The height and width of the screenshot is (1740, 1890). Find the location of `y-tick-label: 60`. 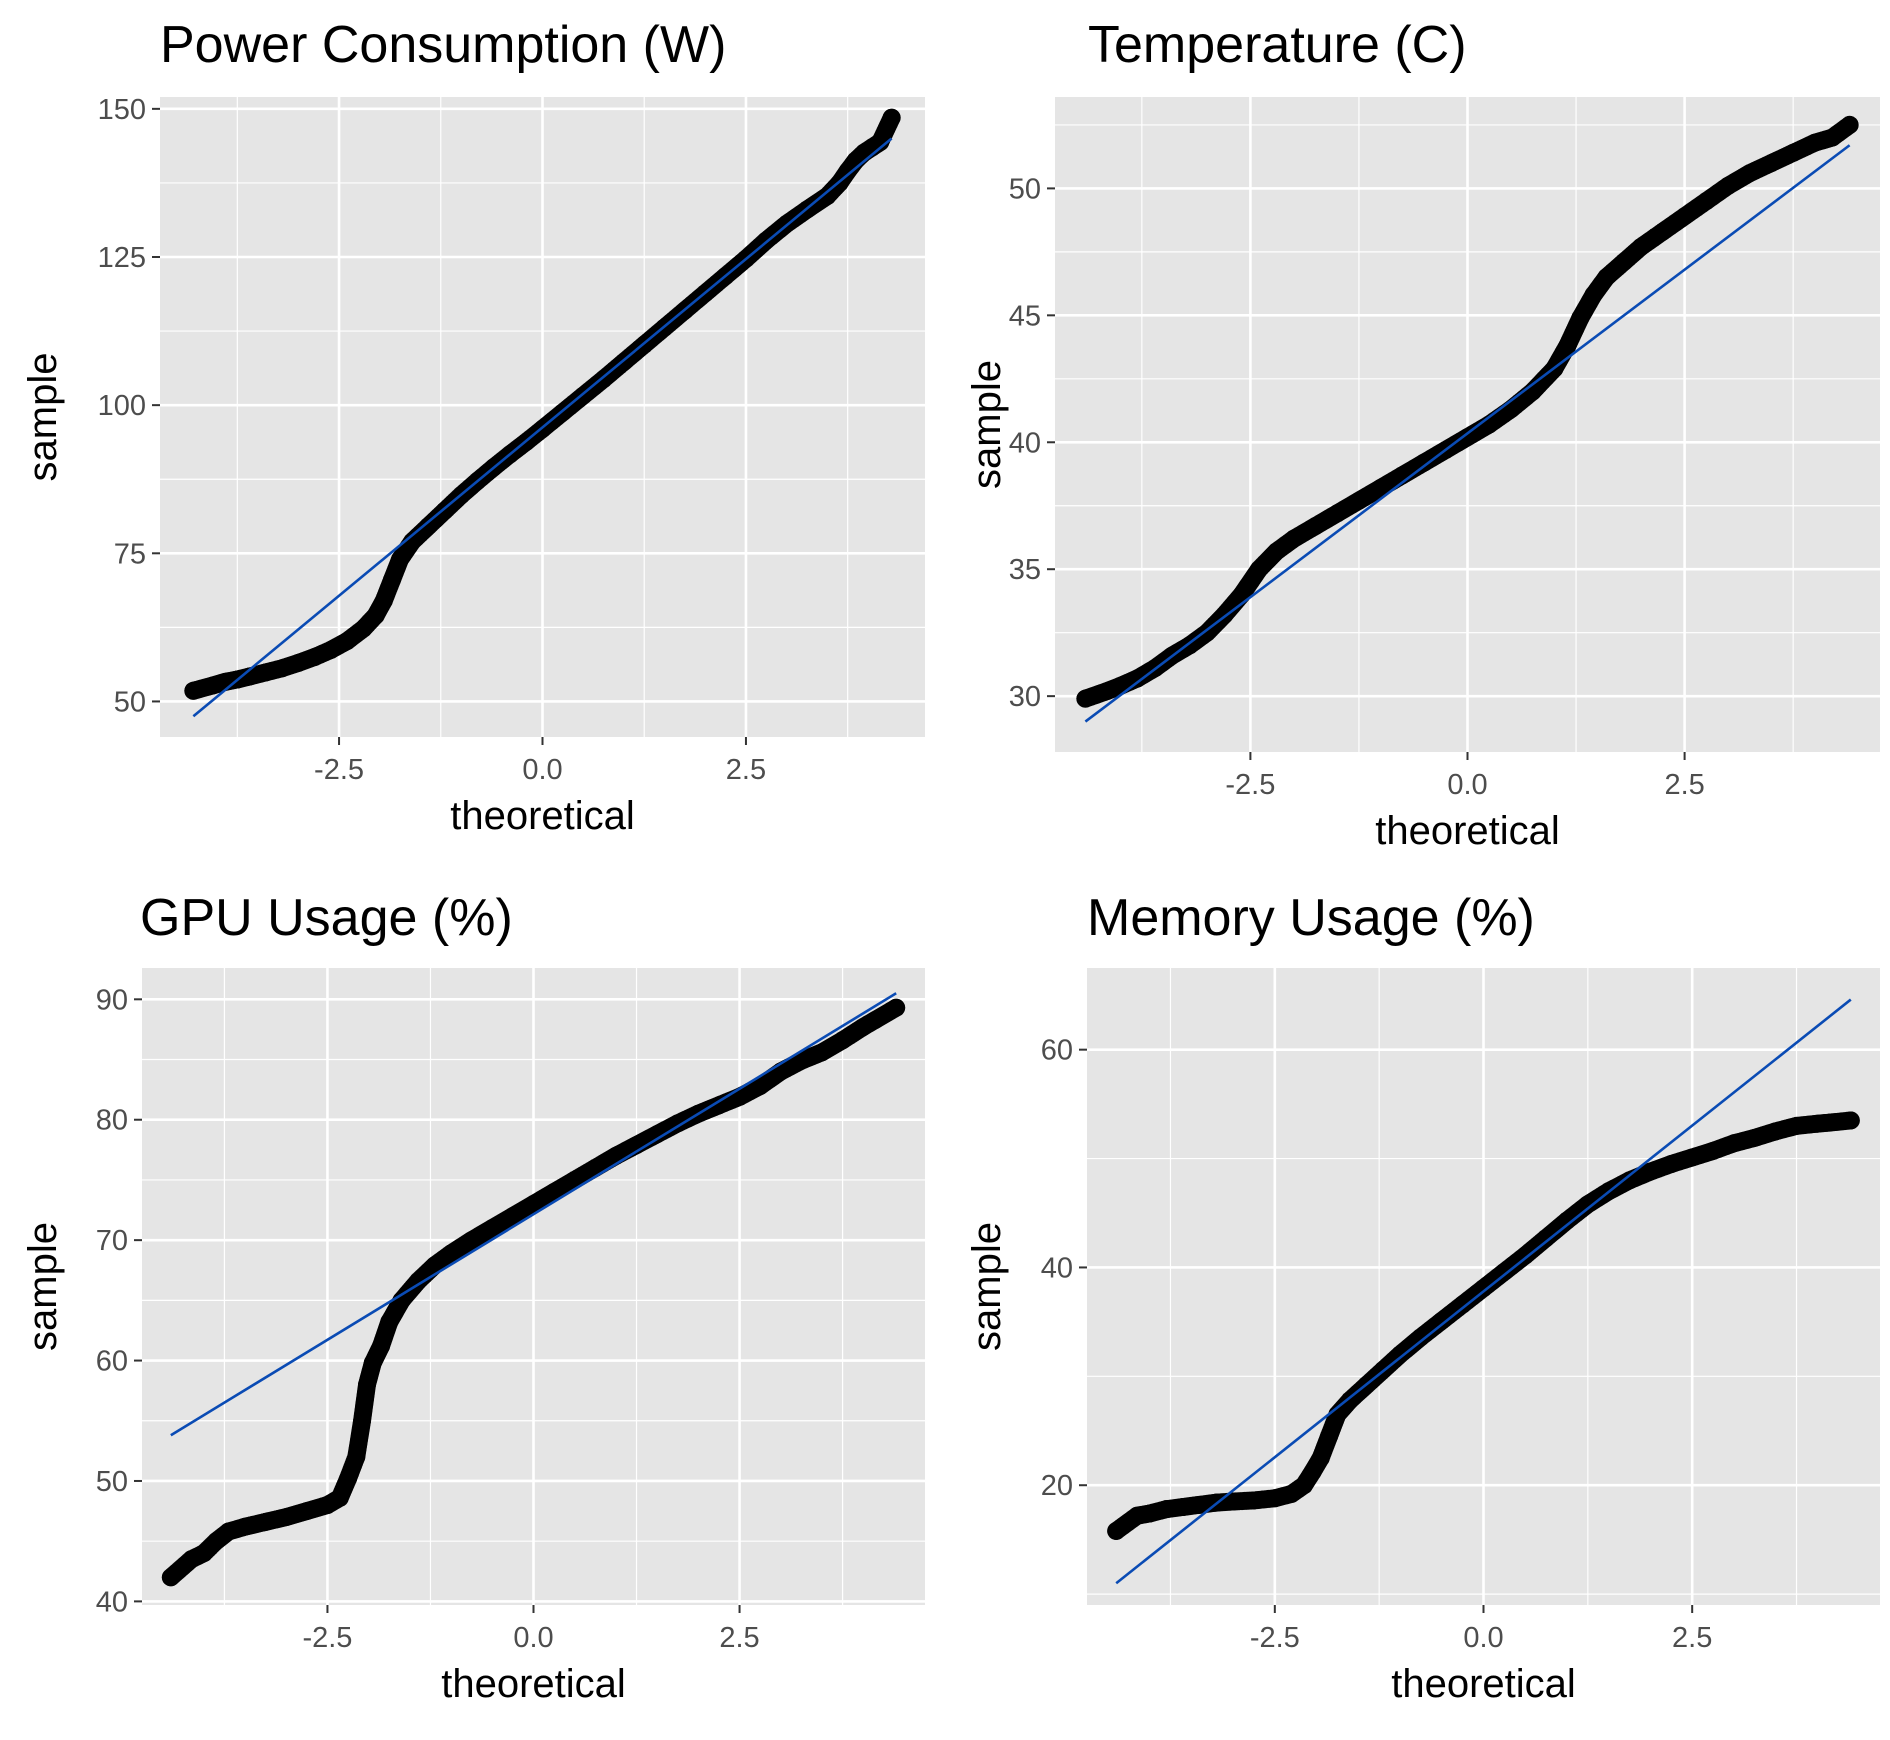

y-tick-label: 60 is located at coordinates (1057, 1051).